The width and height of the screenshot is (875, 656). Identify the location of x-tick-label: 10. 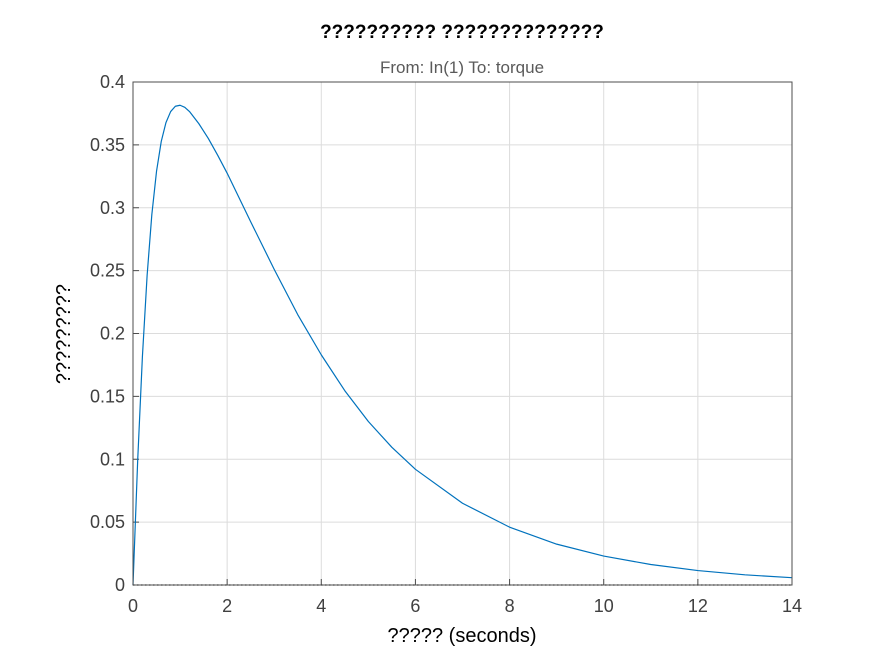
(604, 606).